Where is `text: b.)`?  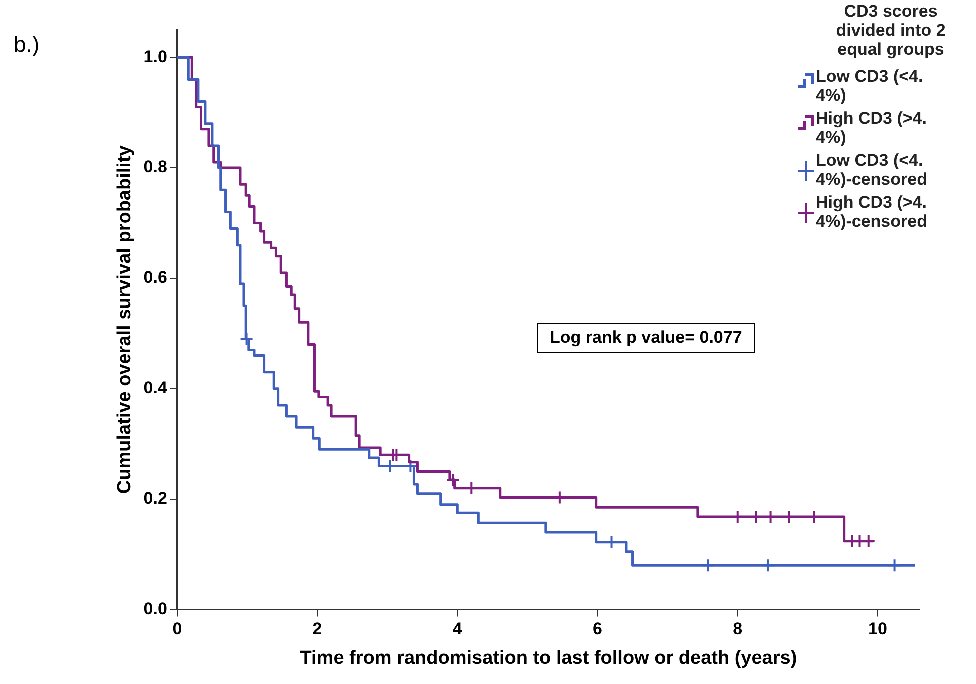
text: b.) is located at coordinates (27, 45).